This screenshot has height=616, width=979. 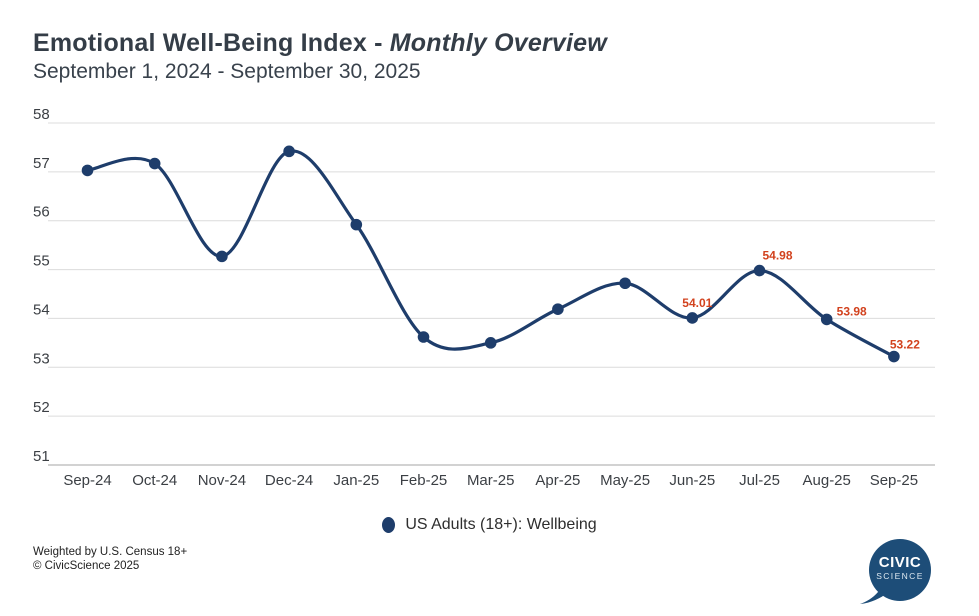 What do you see at coordinates (827, 480) in the screenshot?
I see `x-tick-label-Aug-25: Aug-25` at bounding box center [827, 480].